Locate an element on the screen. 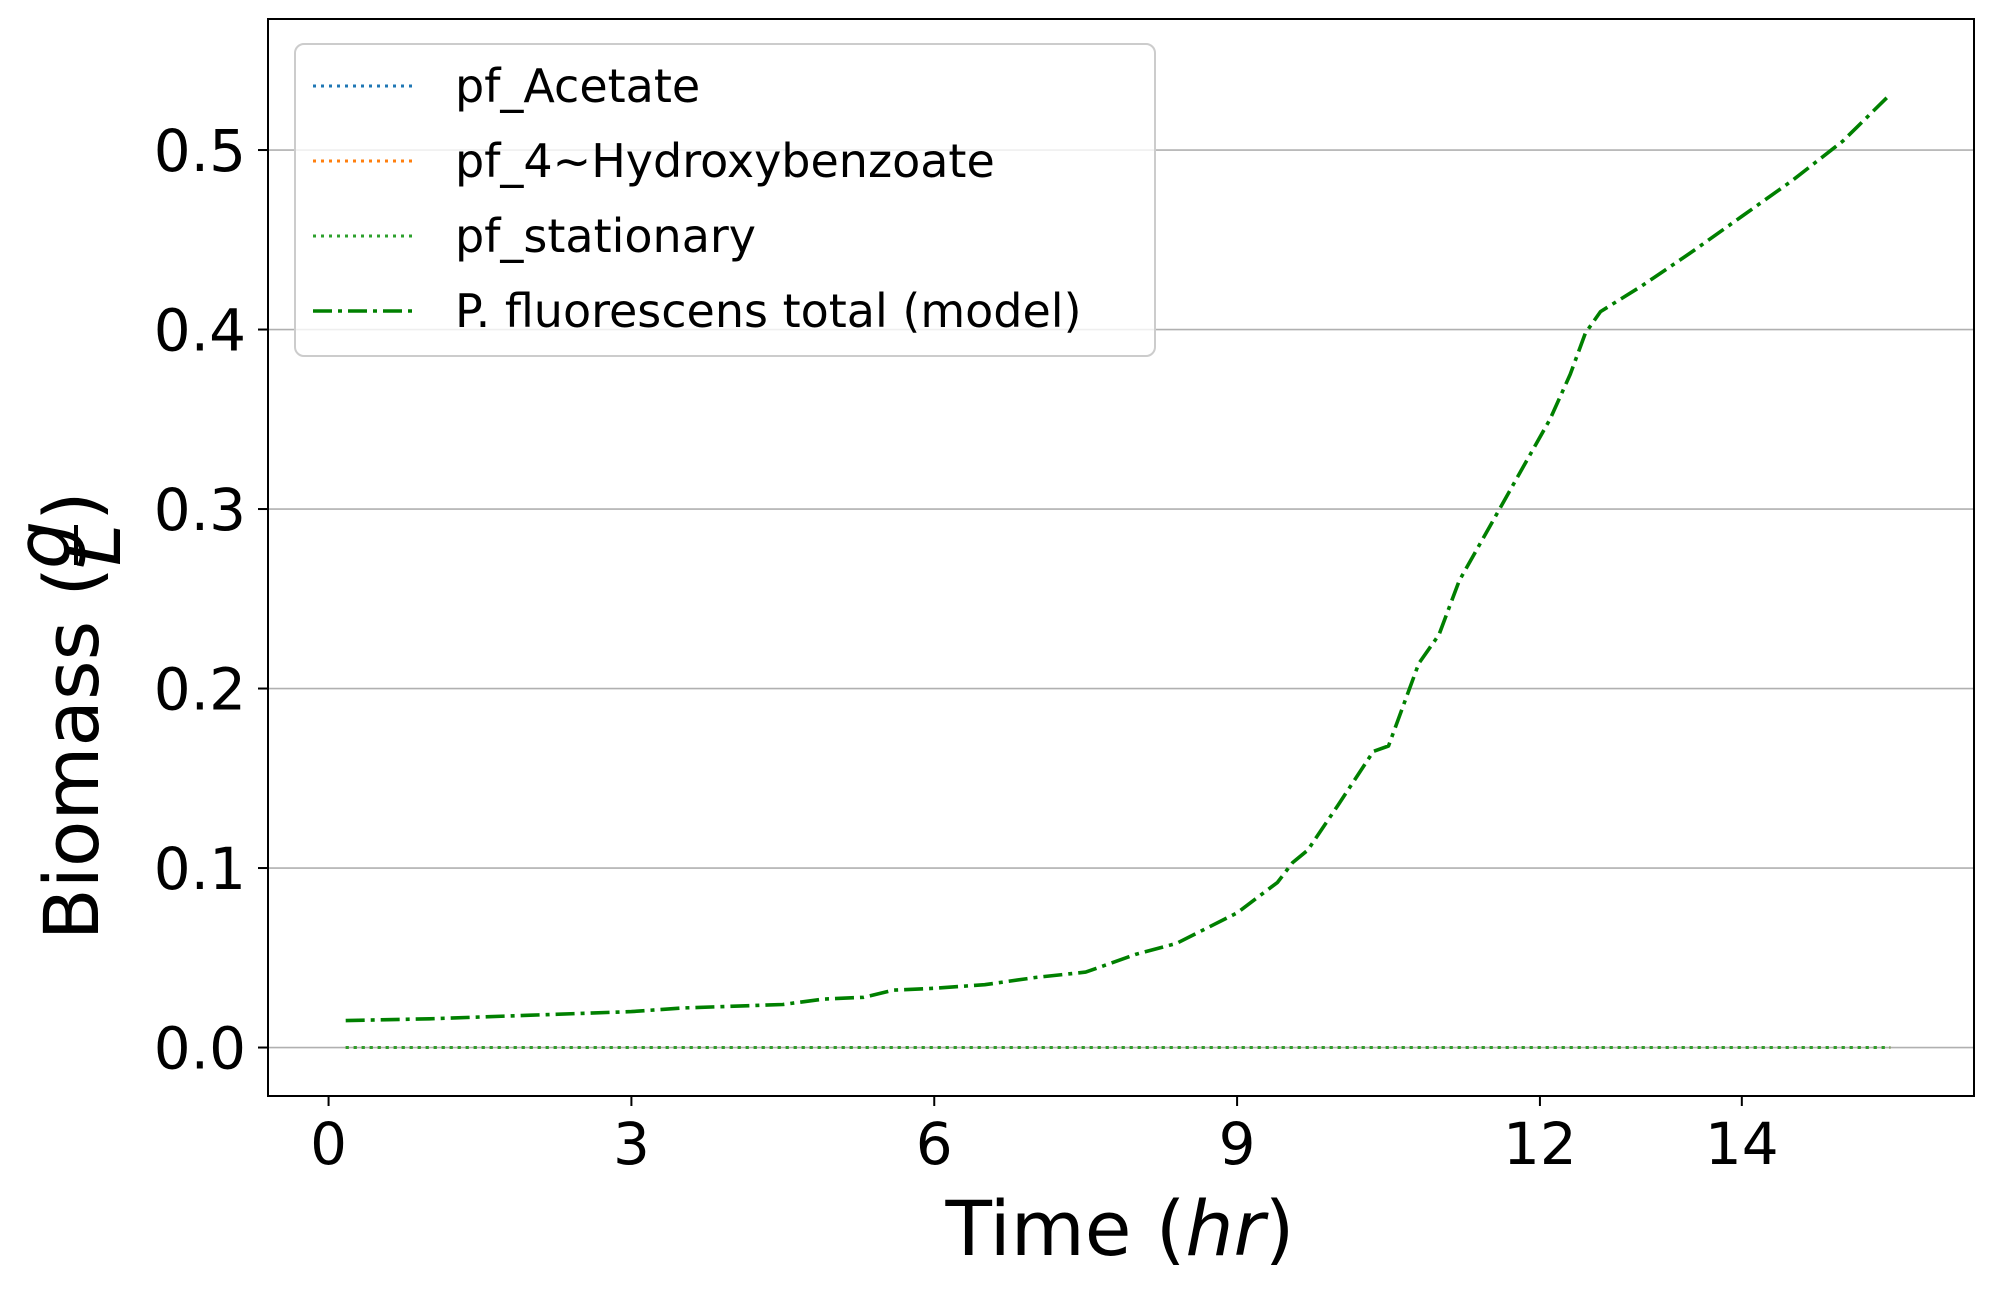 The image size is (1992, 1290). legend-label-3: P. fluorescens total (model) is located at coordinates (768, 311).